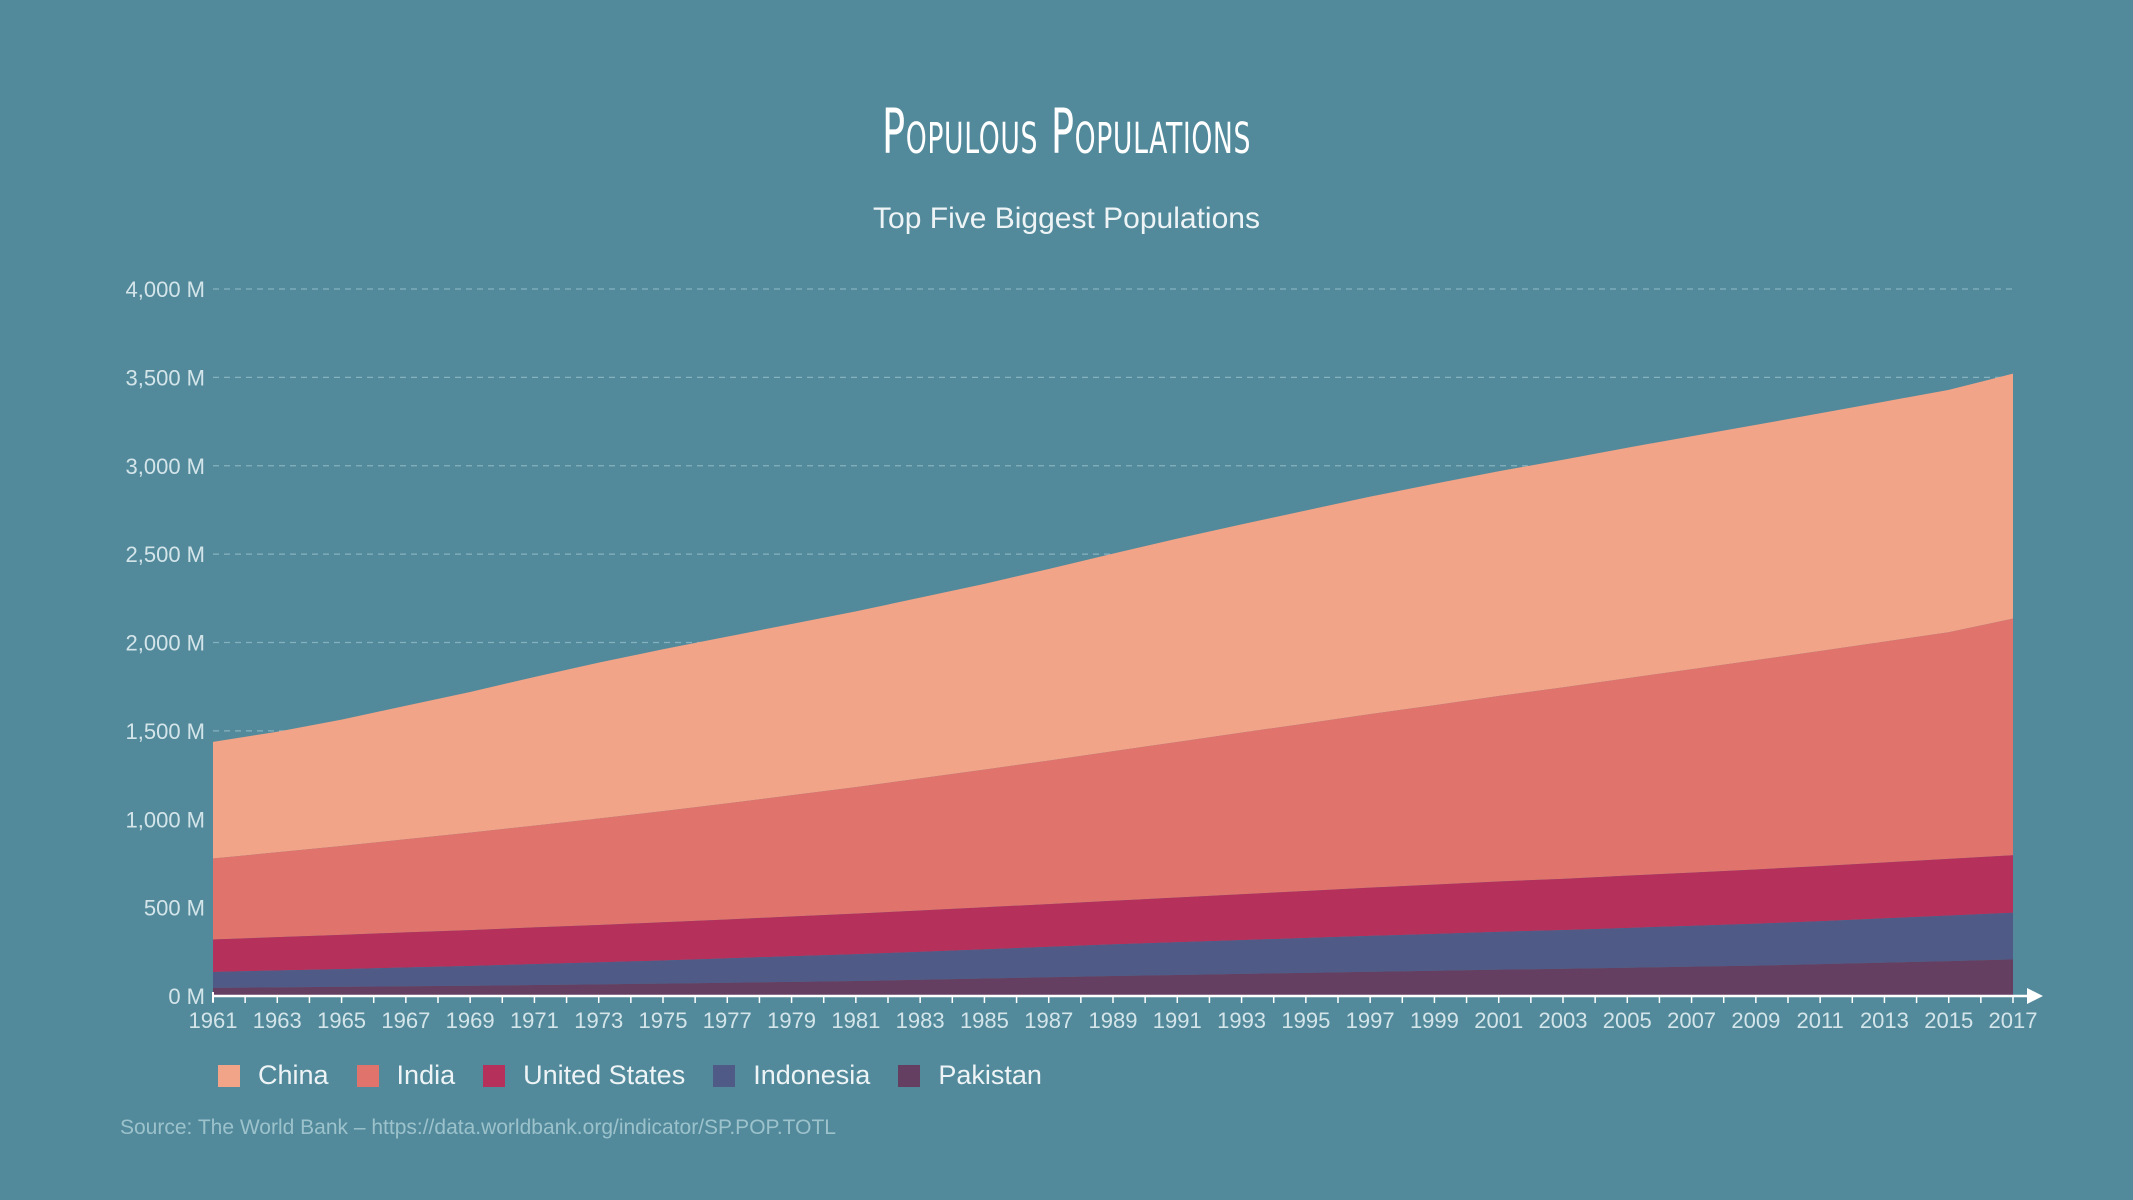 The image size is (2133, 1200). I want to click on legend-item-india: India, so click(406, 1075).